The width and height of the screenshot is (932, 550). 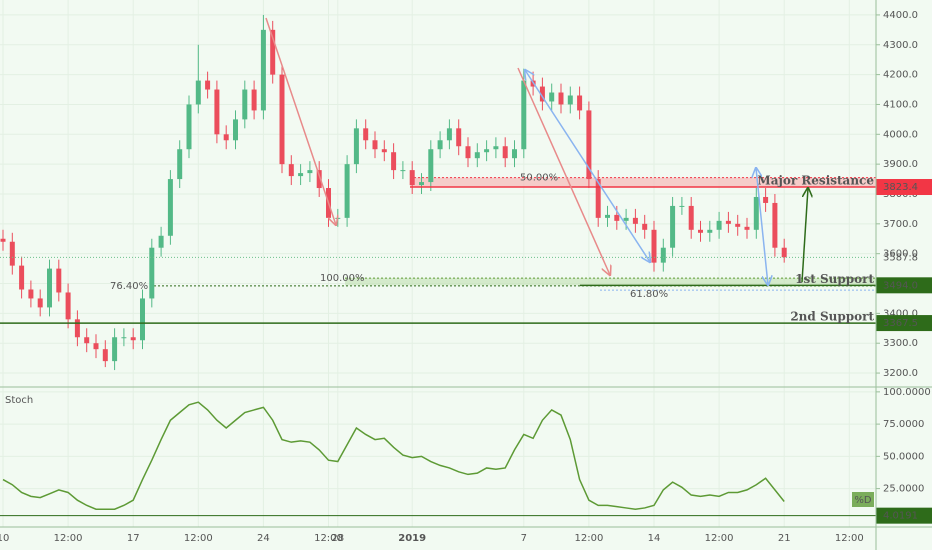 What do you see at coordinates (654, 538) in the screenshot?
I see `x-tick-label: 14` at bounding box center [654, 538].